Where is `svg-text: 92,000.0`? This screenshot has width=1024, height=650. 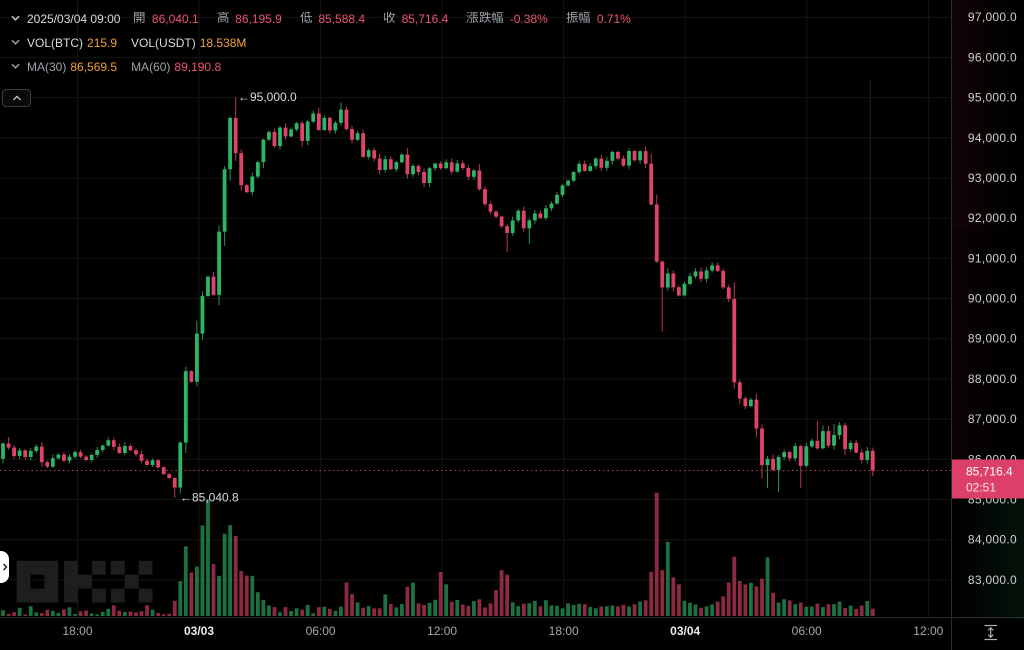 svg-text: 92,000.0 is located at coordinates (992, 218).